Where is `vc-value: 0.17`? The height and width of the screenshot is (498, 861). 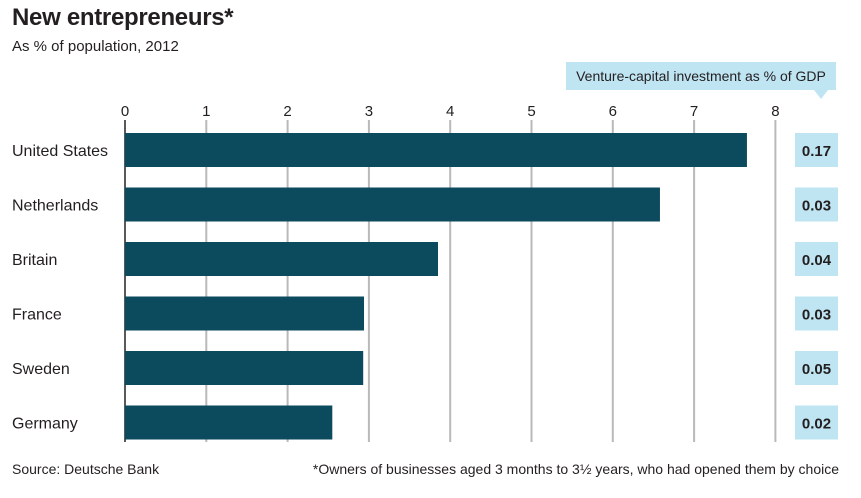 vc-value: 0.17 is located at coordinates (816, 151).